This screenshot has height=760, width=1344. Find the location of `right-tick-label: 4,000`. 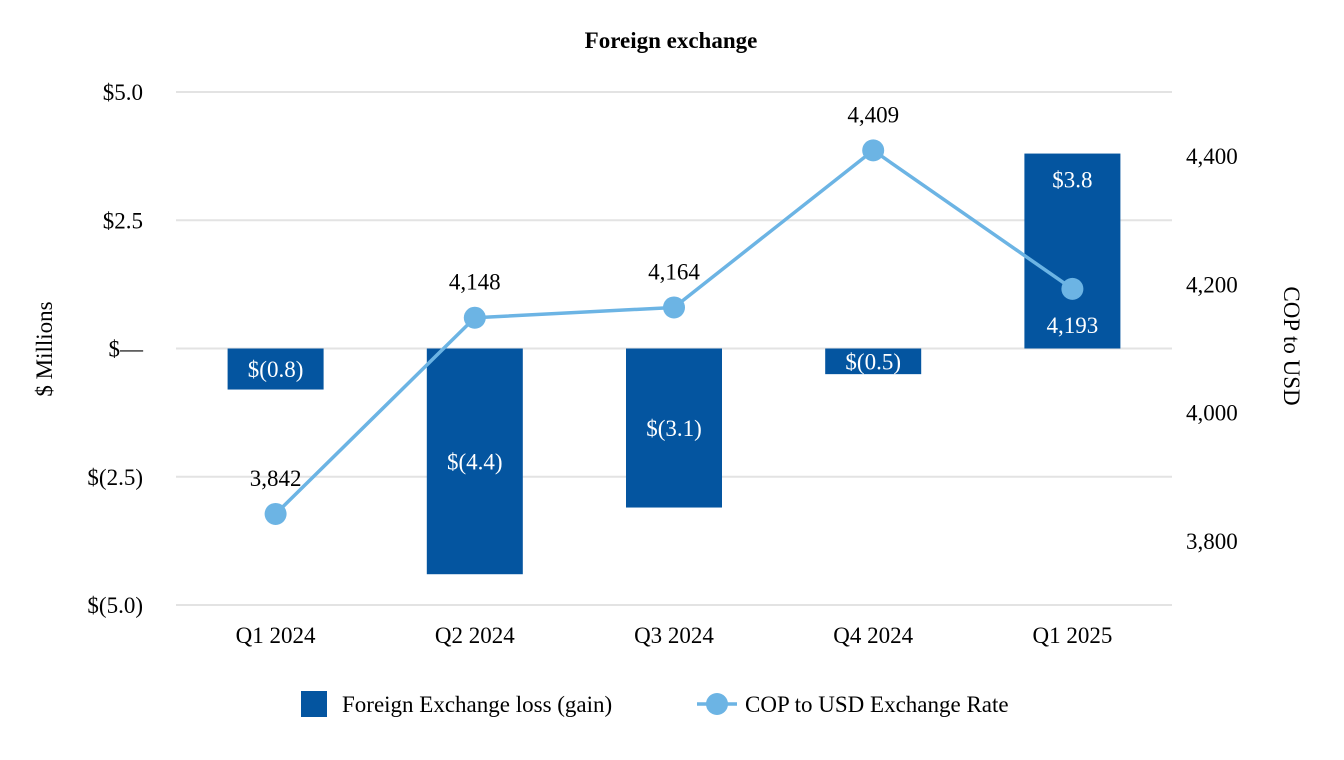

right-tick-label: 4,000 is located at coordinates (1212, 413).